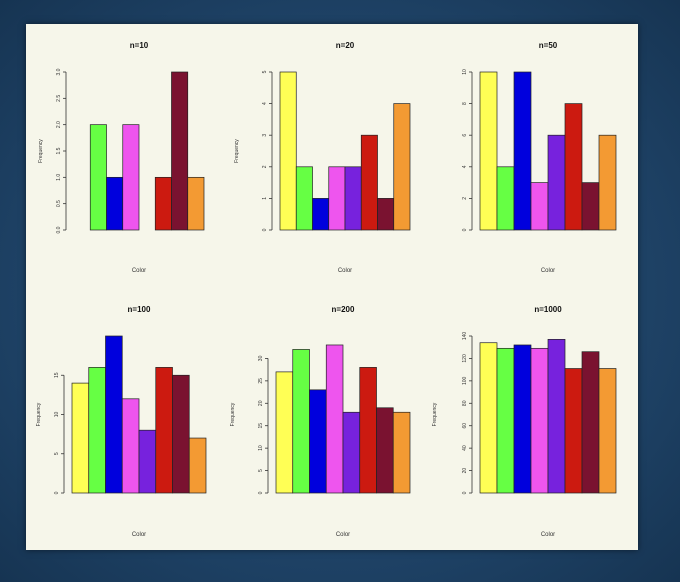 This screenshot has height=582, width=680. What do you see at coordinates (465, 336) in the screenshot?
I see `y-tick-label: 140` at bounding box center [465, 336].